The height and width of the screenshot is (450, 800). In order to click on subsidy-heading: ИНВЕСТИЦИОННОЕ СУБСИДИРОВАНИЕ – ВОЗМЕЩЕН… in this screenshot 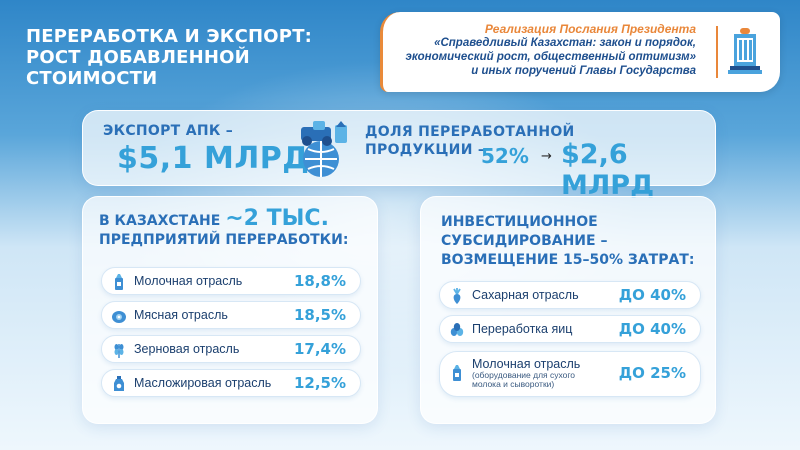, I will do `click(576, 241)`.